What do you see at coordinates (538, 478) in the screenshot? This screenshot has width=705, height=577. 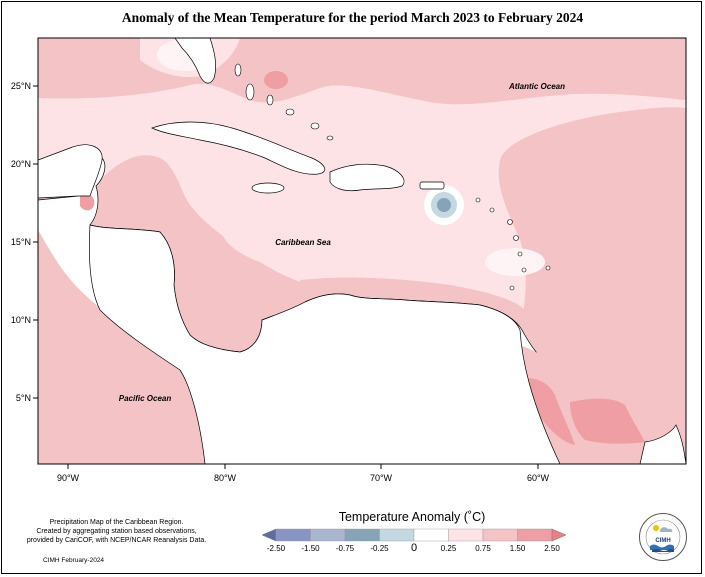 I see `lon-tick-label: 60°W` at bounding box center [538, 478].